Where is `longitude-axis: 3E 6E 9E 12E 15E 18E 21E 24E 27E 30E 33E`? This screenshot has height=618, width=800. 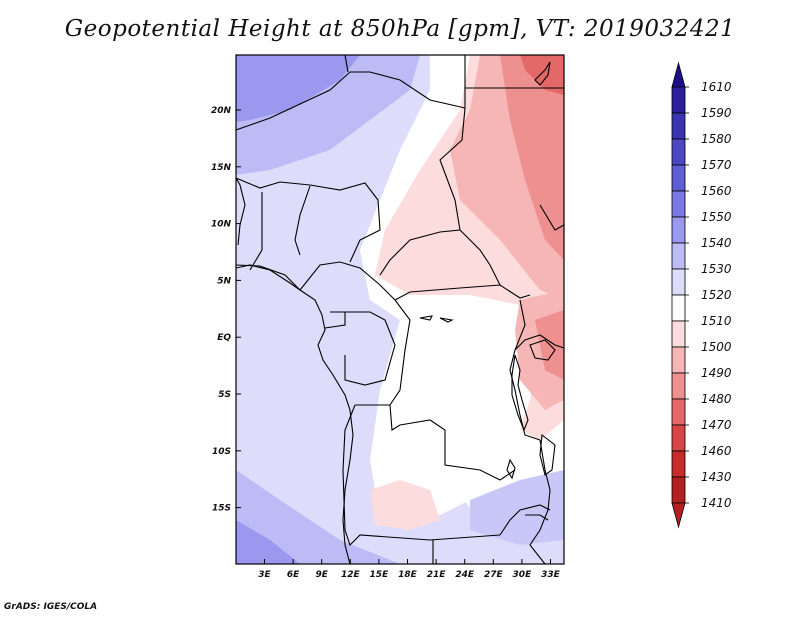
longitude-axis: 3E 6E 9E 12E 15E 18E 21E 24E 27E 30E 33E is located at coordinates (409, 569).